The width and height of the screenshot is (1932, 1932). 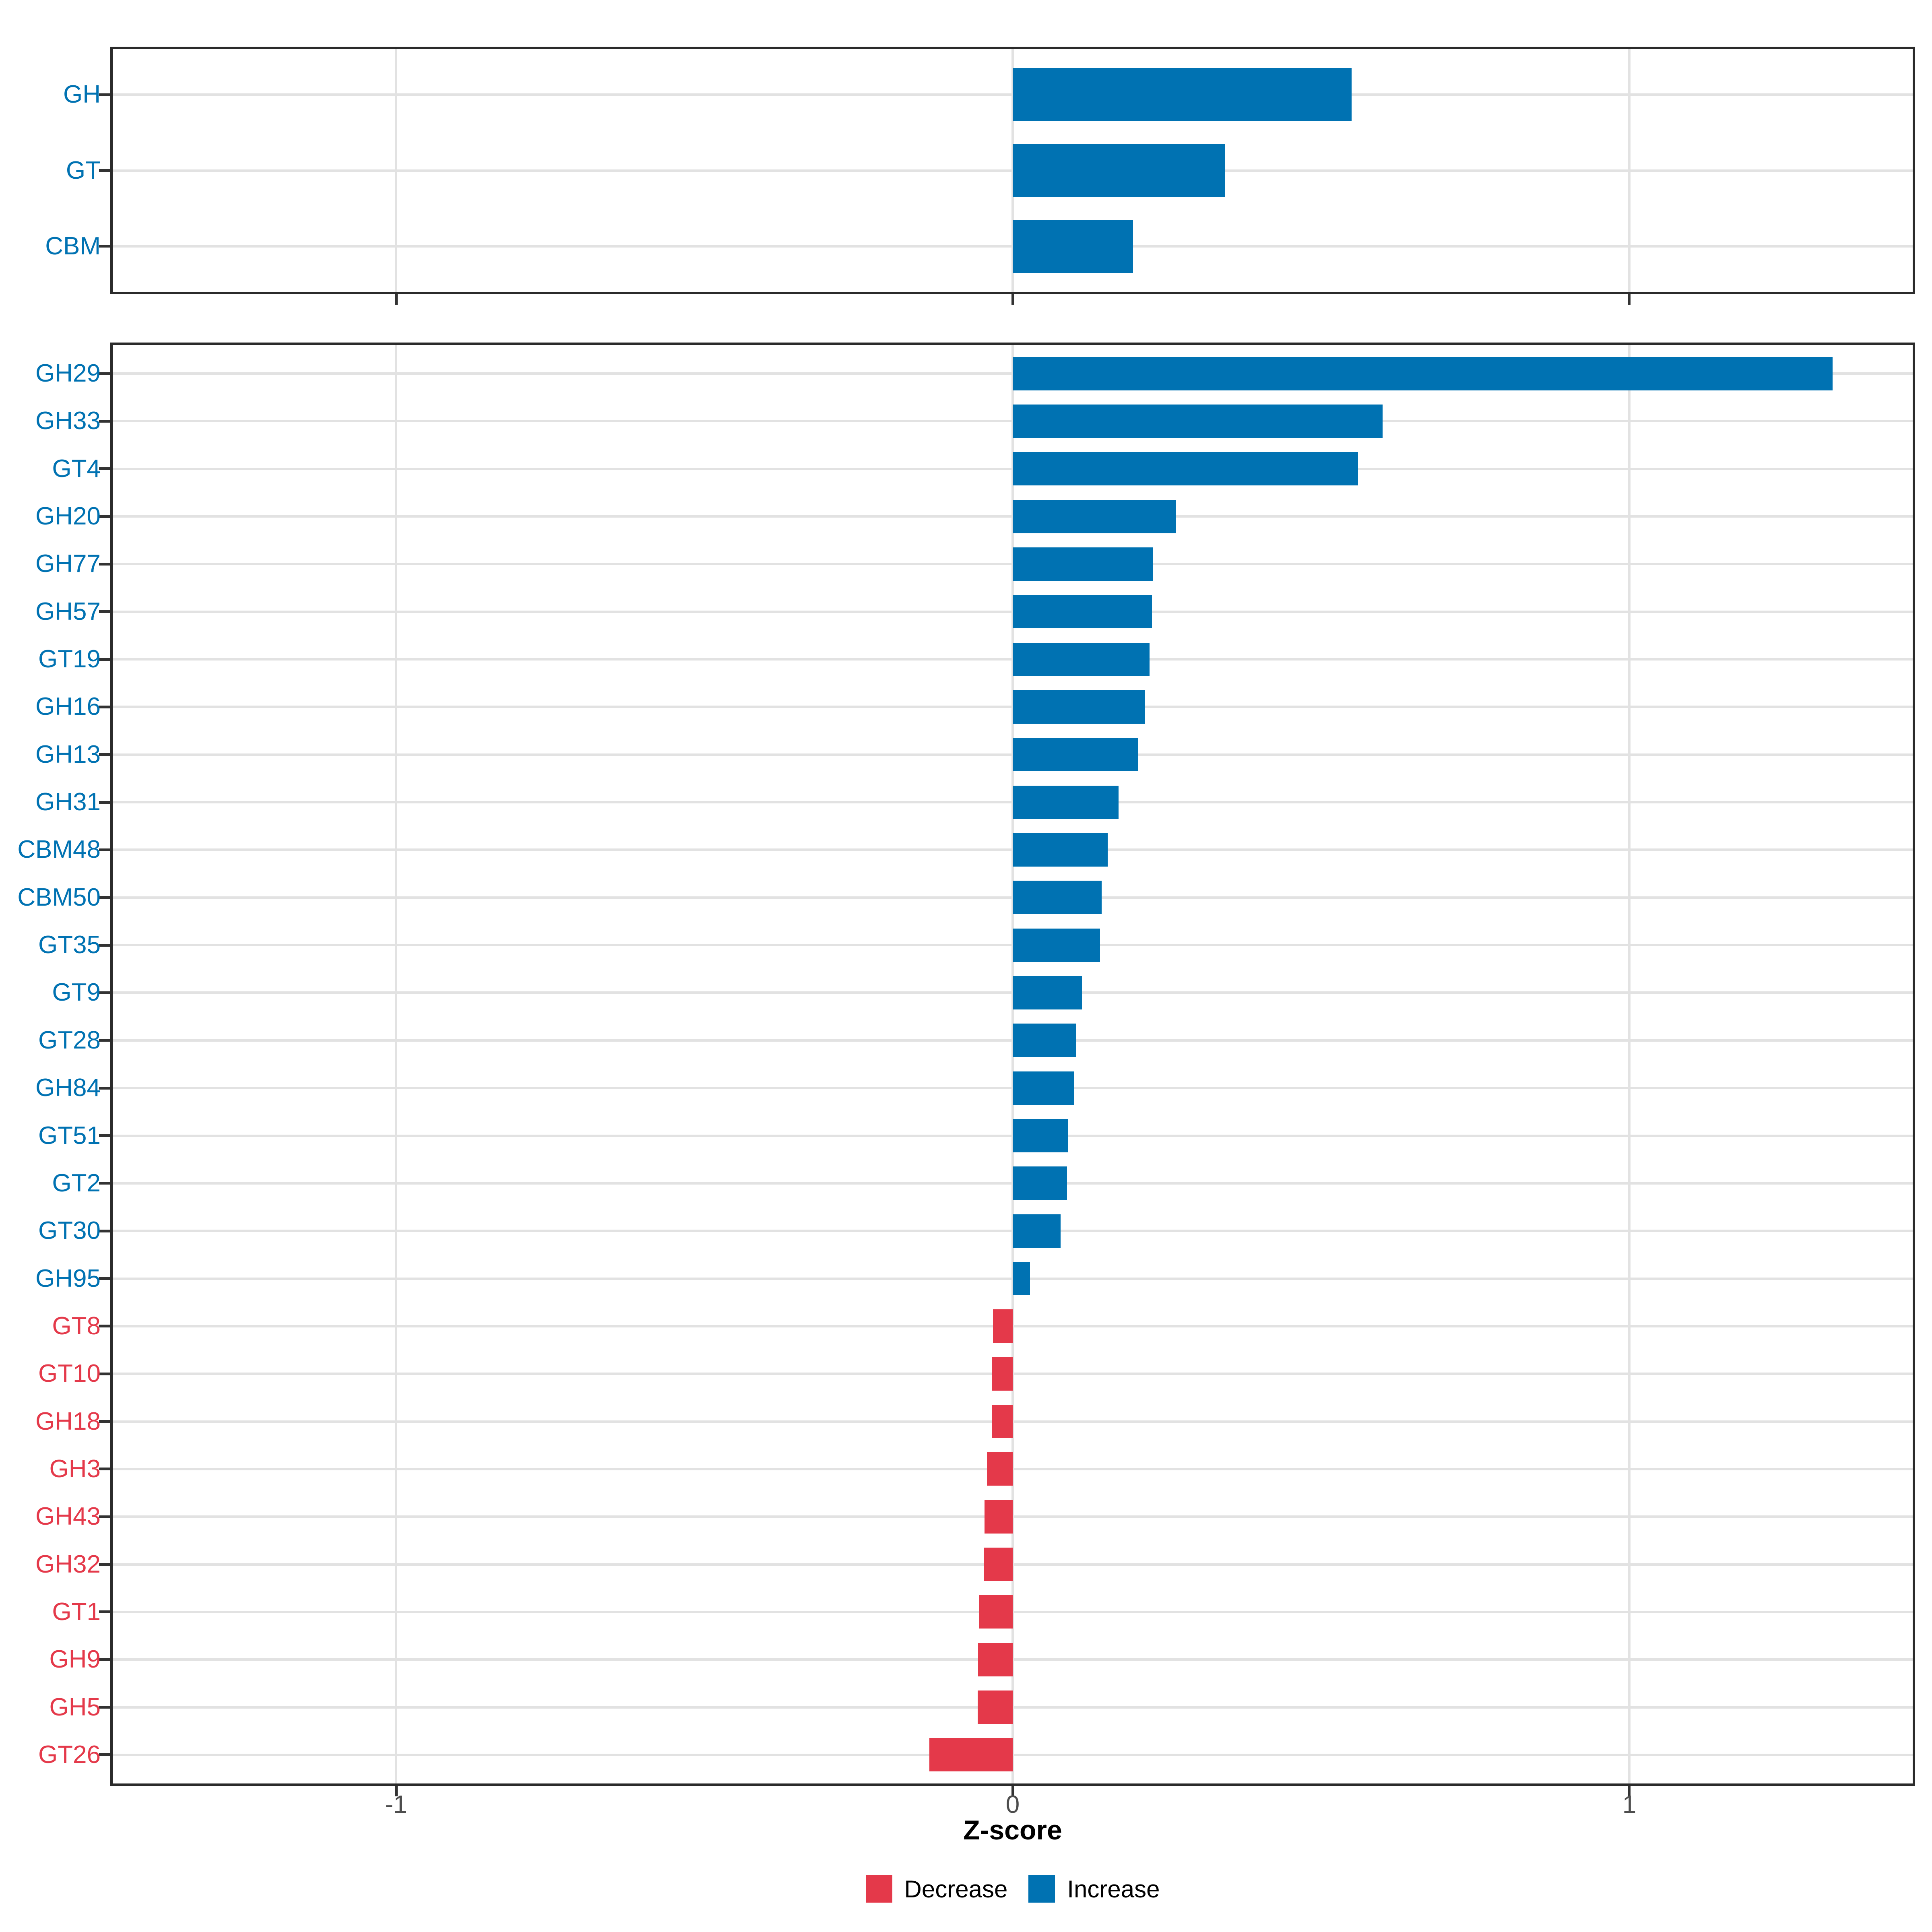 I want to click on y-axis-label-GT4: GT4, so click(x=76, y=469).